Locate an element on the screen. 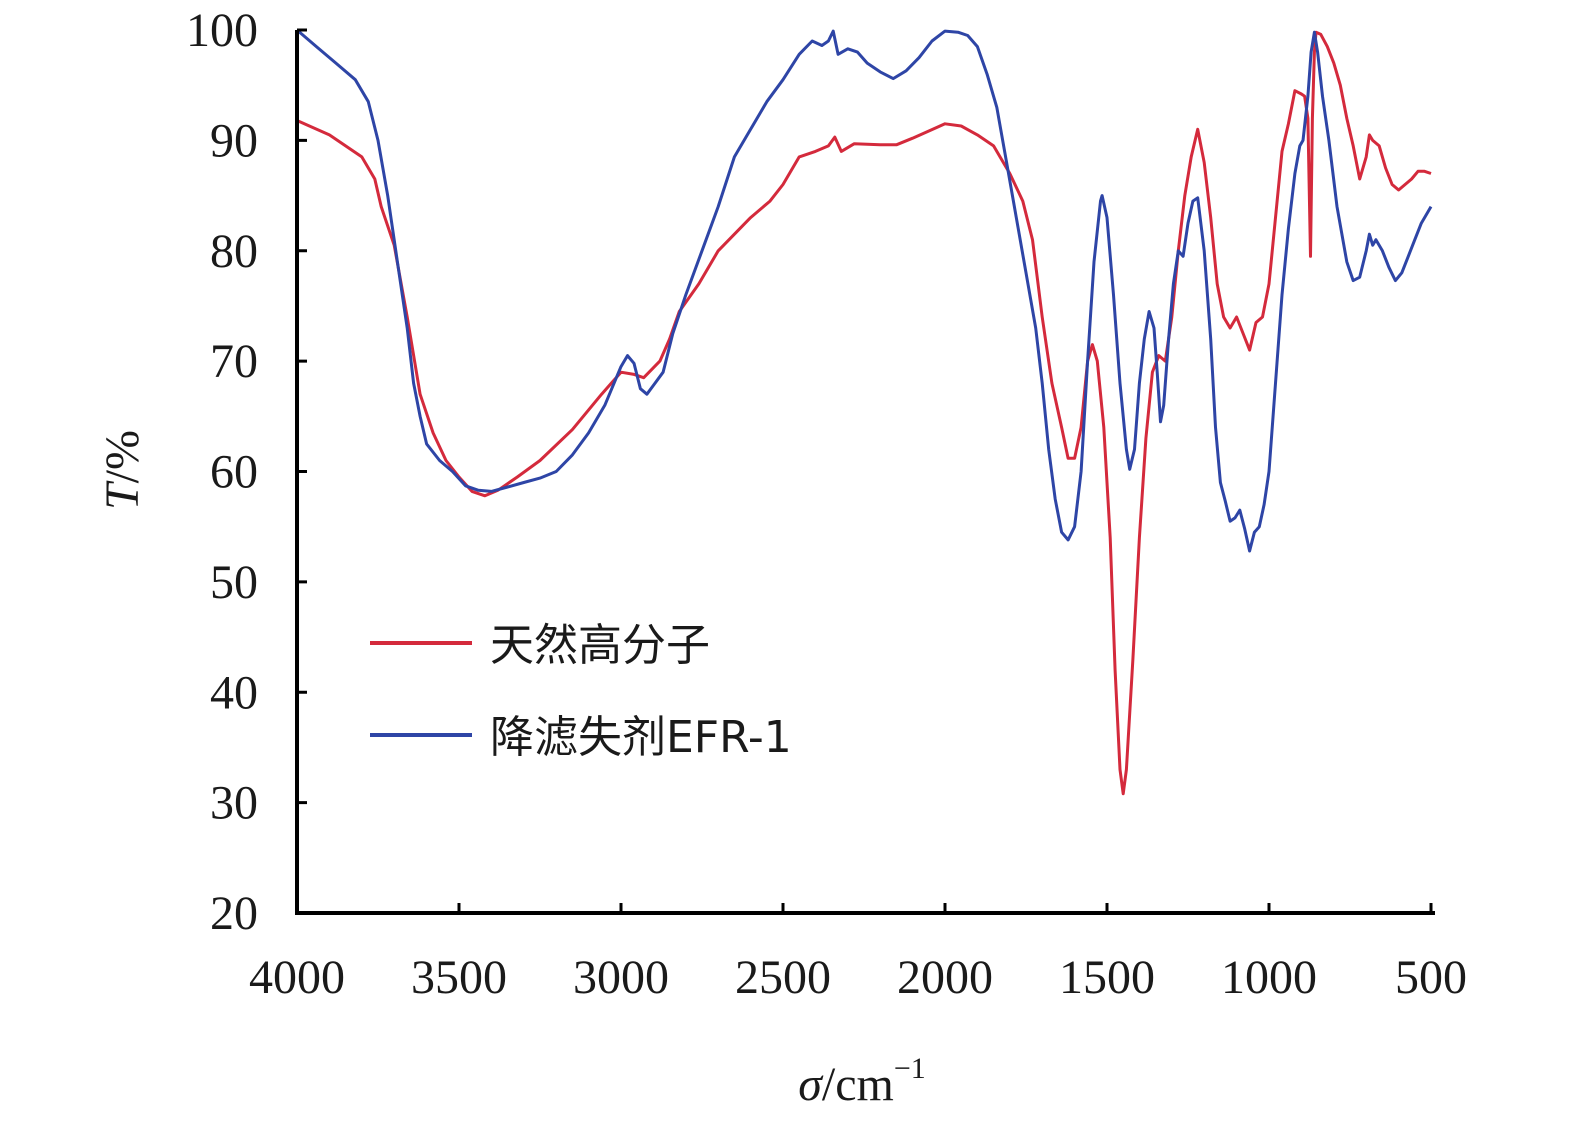 The height and width of the screenshot is (1121, 1575). x-tick-label: 4000 is located at coordinates (297, 977).